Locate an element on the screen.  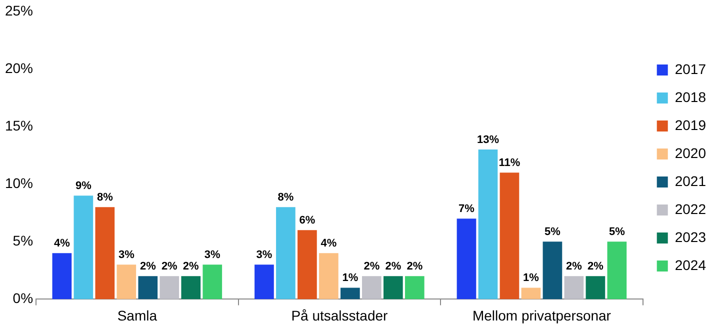
legend-label: 2020 is located at coordinates (690, 152).